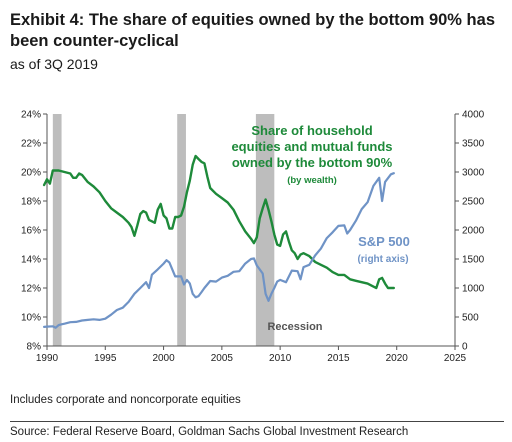 The width and height of the screenshot is (512, 442). I want to click on left-tick-label: 16%, so click(31, 231).